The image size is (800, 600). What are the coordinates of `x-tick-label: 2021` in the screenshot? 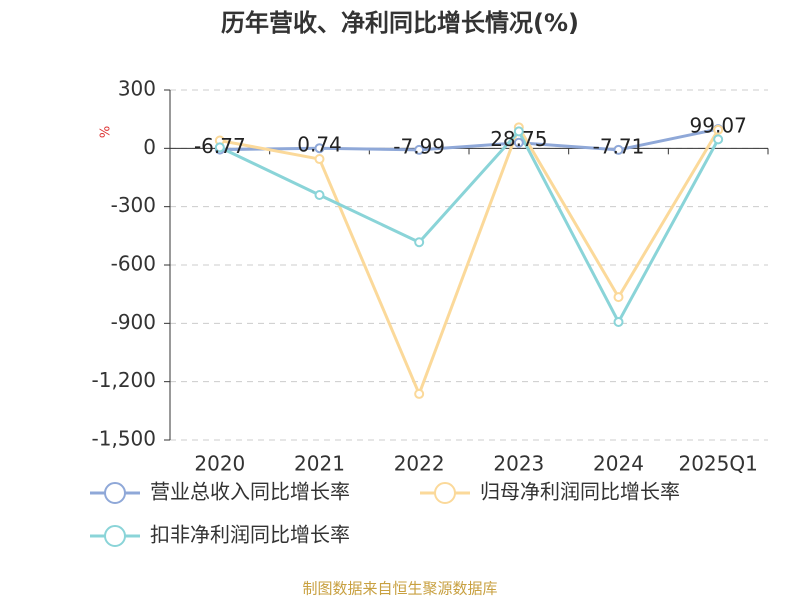 It's located at (319, 464).